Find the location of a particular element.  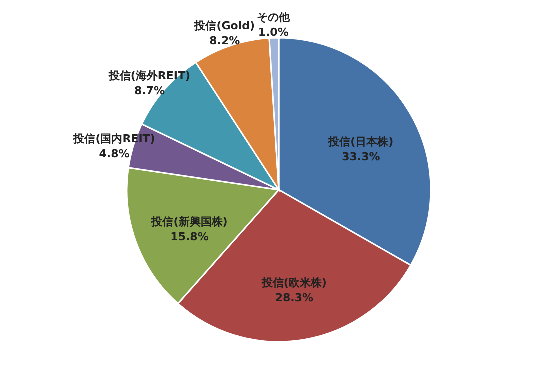

slice-label: 投信(日本株) is located at coordinates (361, 141).